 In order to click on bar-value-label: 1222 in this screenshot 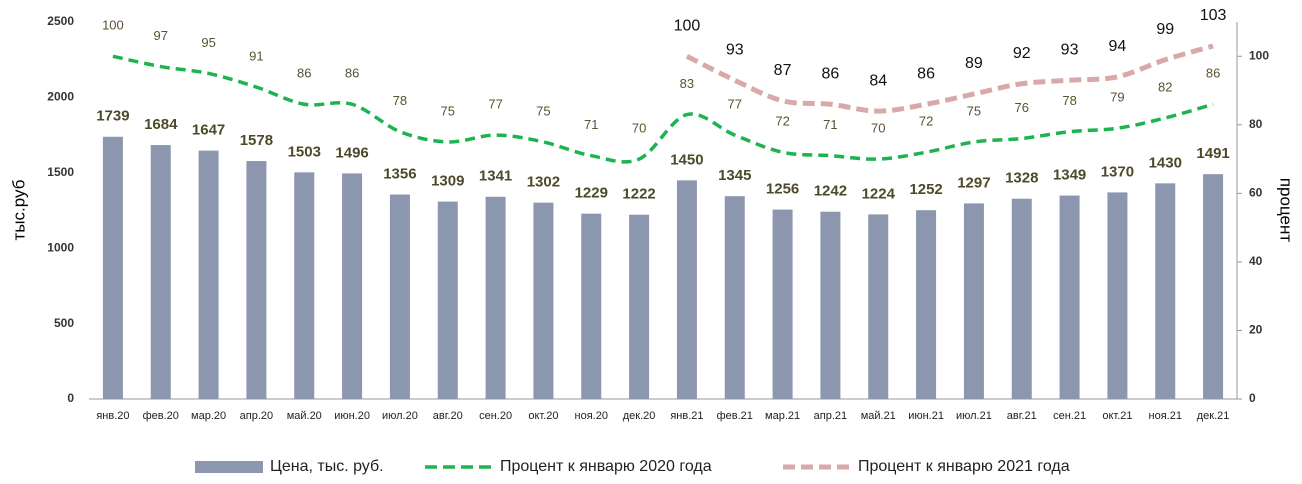, I will do `click(638, 194)`.